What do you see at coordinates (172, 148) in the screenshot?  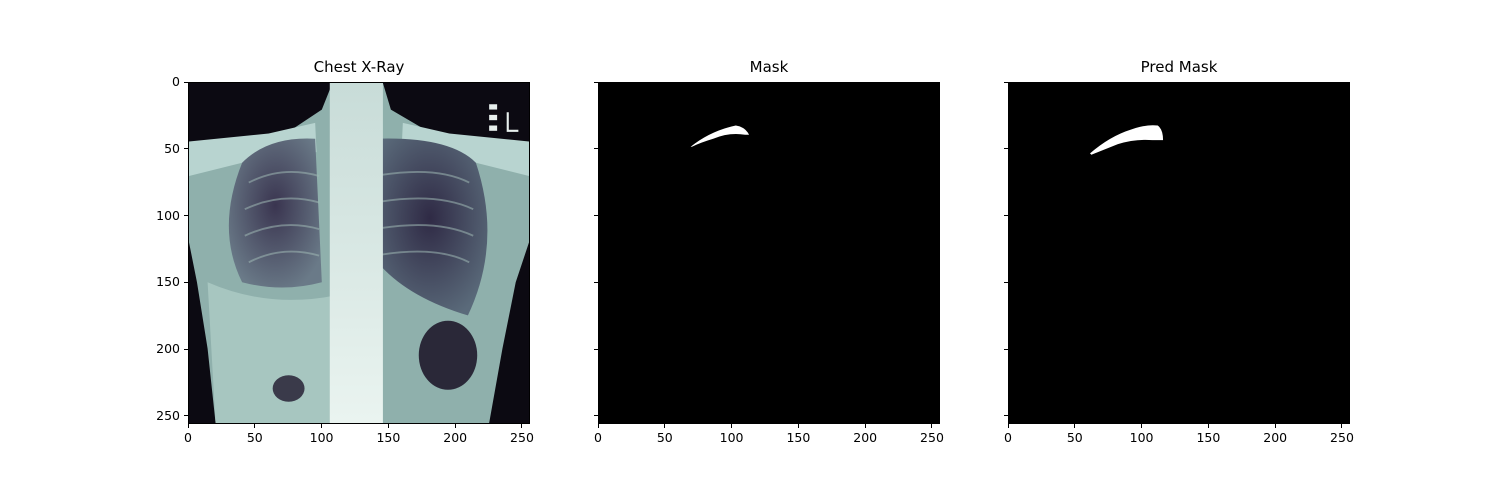 I see `y-tick-label: 50` at bounding box center [172, 148].